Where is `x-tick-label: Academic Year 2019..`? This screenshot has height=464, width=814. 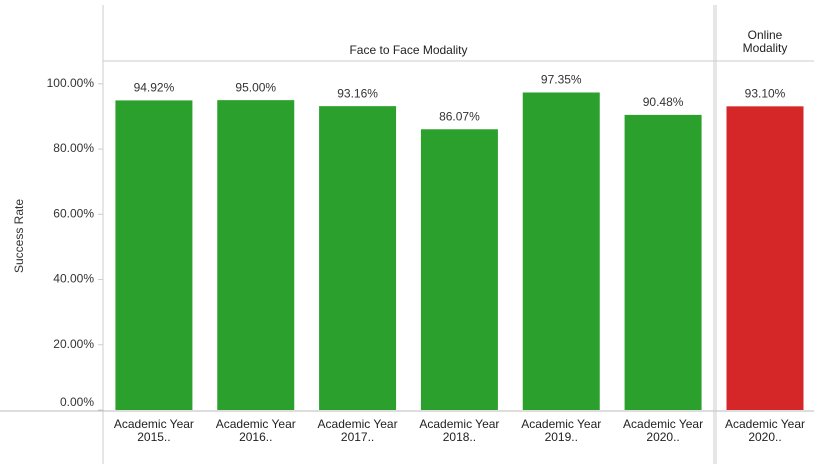
x-tick-label: Academic Year 2019.. is located at coordinates (561, 430).